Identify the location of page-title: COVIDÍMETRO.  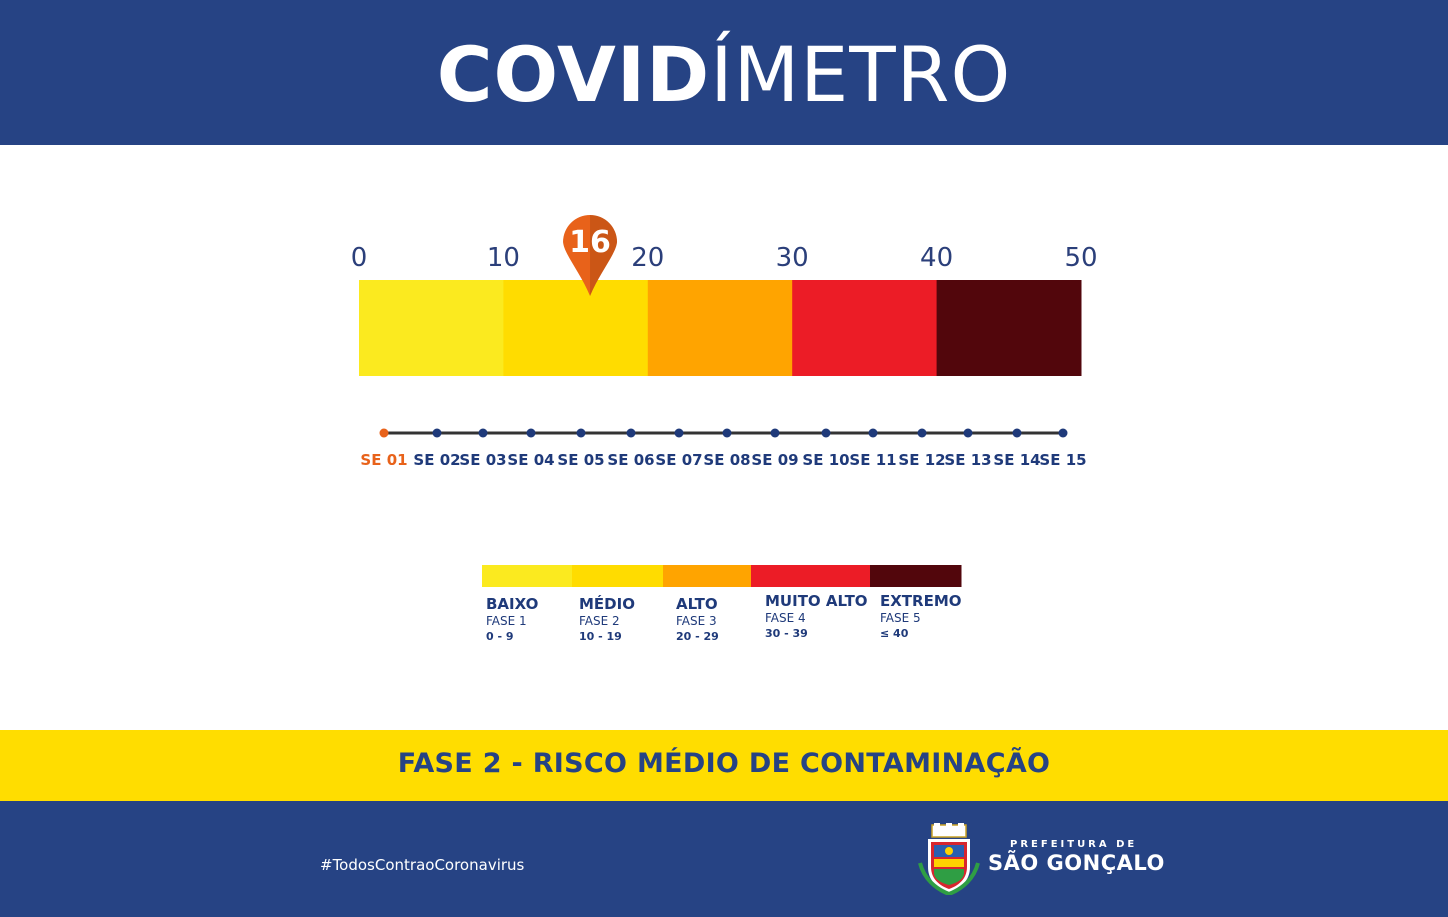
(724, 75).